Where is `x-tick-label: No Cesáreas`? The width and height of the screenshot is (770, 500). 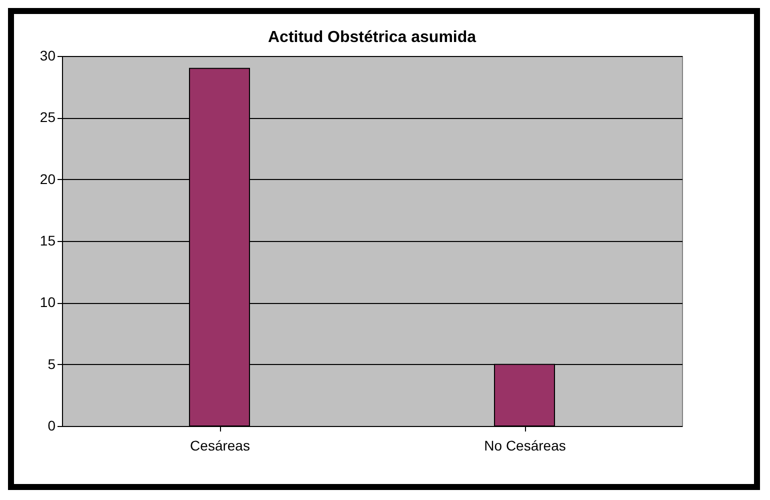 x-tick-label: No Cesáreas is located at coordinates (525, 446).